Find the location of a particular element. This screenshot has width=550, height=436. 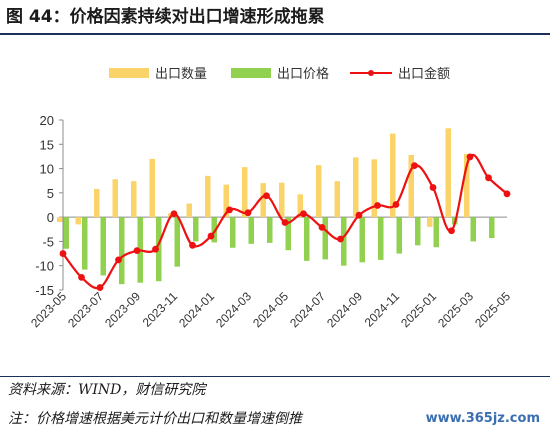

y-tick-label-5: 10 is located at coordinates (47, 169).